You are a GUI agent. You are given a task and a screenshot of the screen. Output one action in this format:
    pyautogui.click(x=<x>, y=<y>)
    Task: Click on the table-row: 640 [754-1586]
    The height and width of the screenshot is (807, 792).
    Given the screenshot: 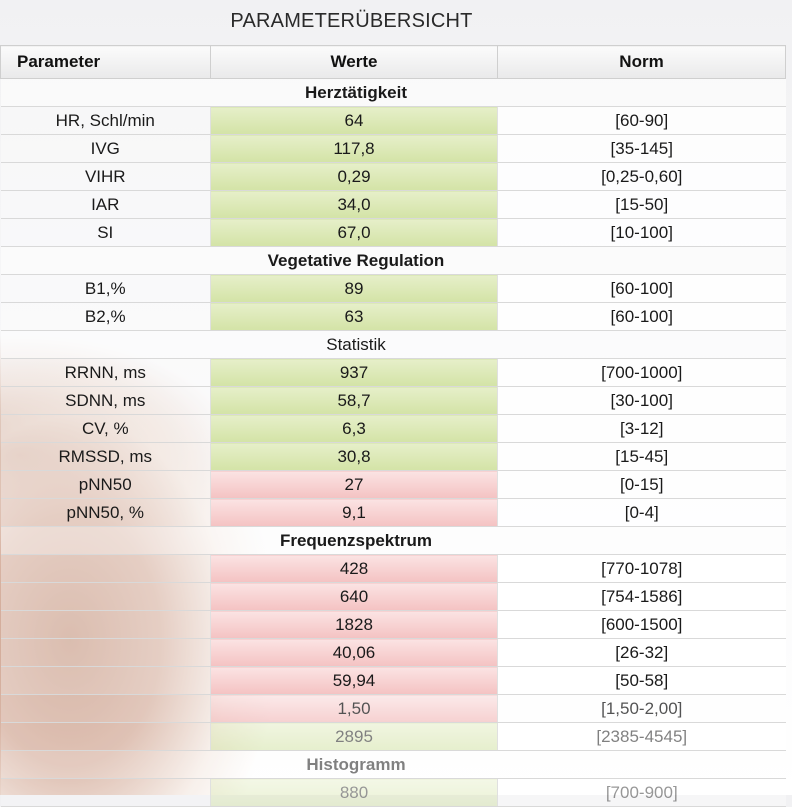 What is the action you would take?
    pyautogui.click(x=393, y=596)
    